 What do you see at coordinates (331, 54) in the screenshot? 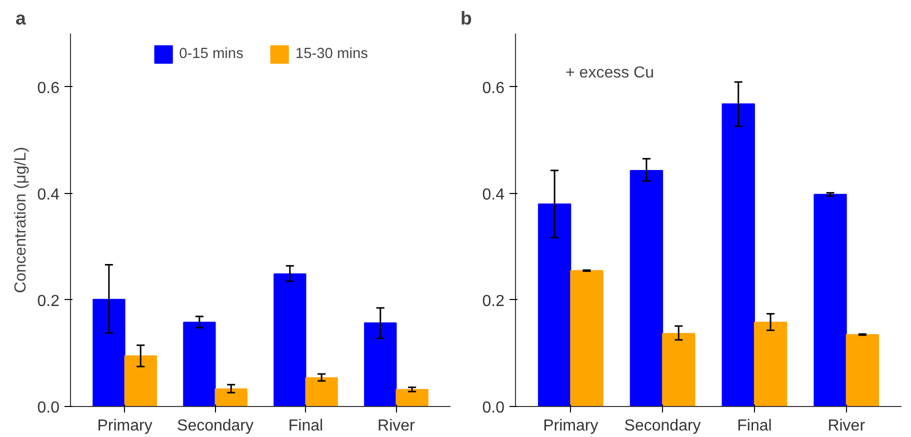
I see `legend-label: 15-30 mins` at bounding box center [331, 54].